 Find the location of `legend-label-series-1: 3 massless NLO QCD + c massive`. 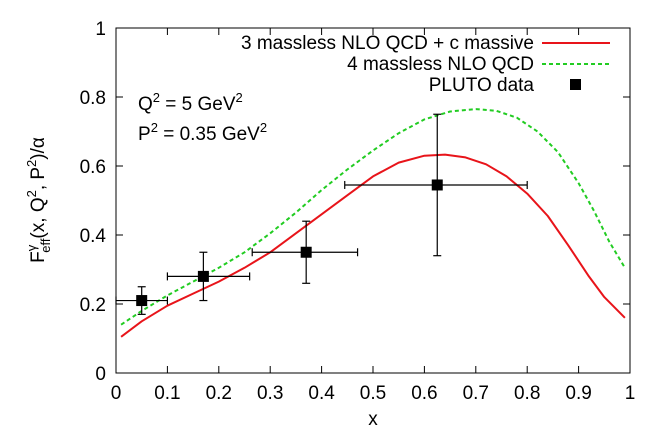

legend-label-series-1: 3 massless NLO QCD + c massive is located at coordinates (387, 43).